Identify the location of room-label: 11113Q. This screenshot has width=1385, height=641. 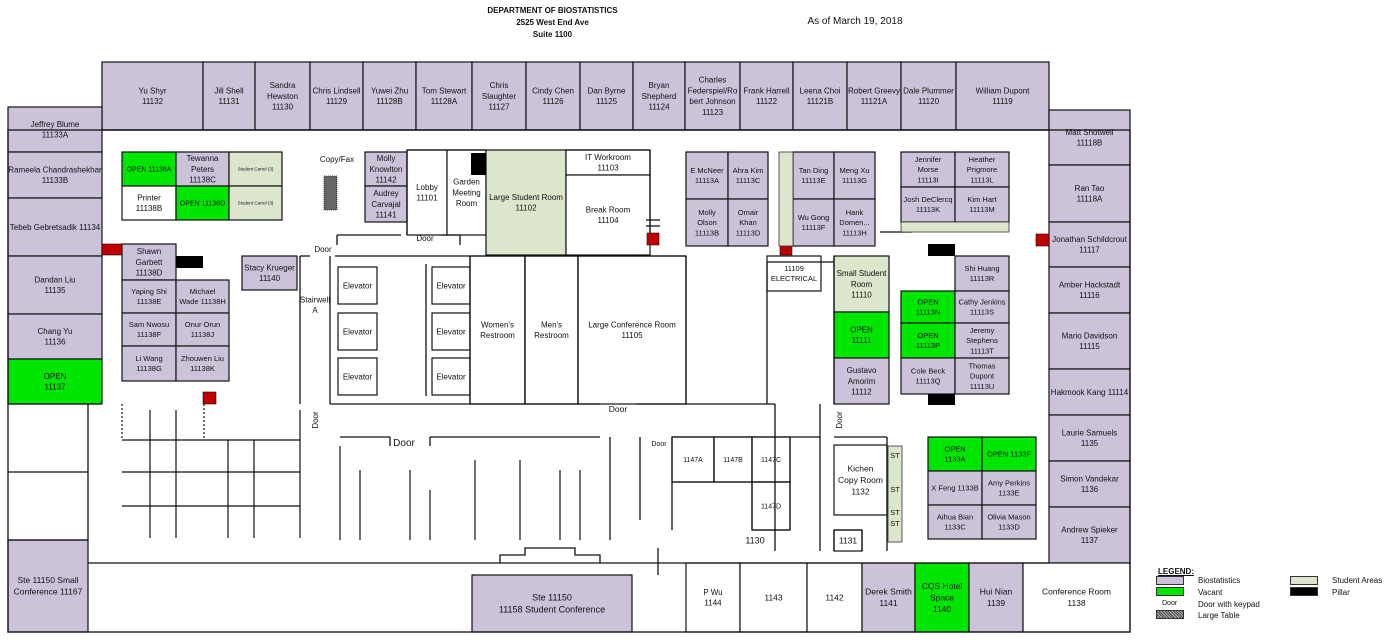
(927, 381).